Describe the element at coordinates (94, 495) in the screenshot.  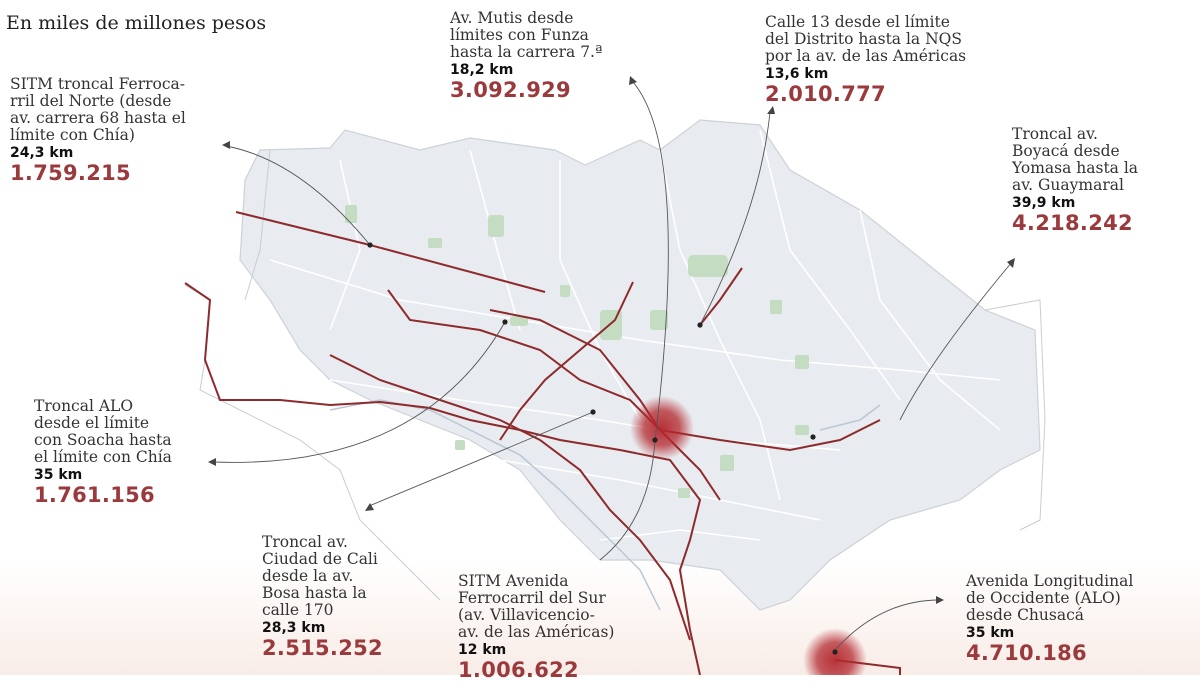
I see `annotation-cost: 1.761.156` at that location.